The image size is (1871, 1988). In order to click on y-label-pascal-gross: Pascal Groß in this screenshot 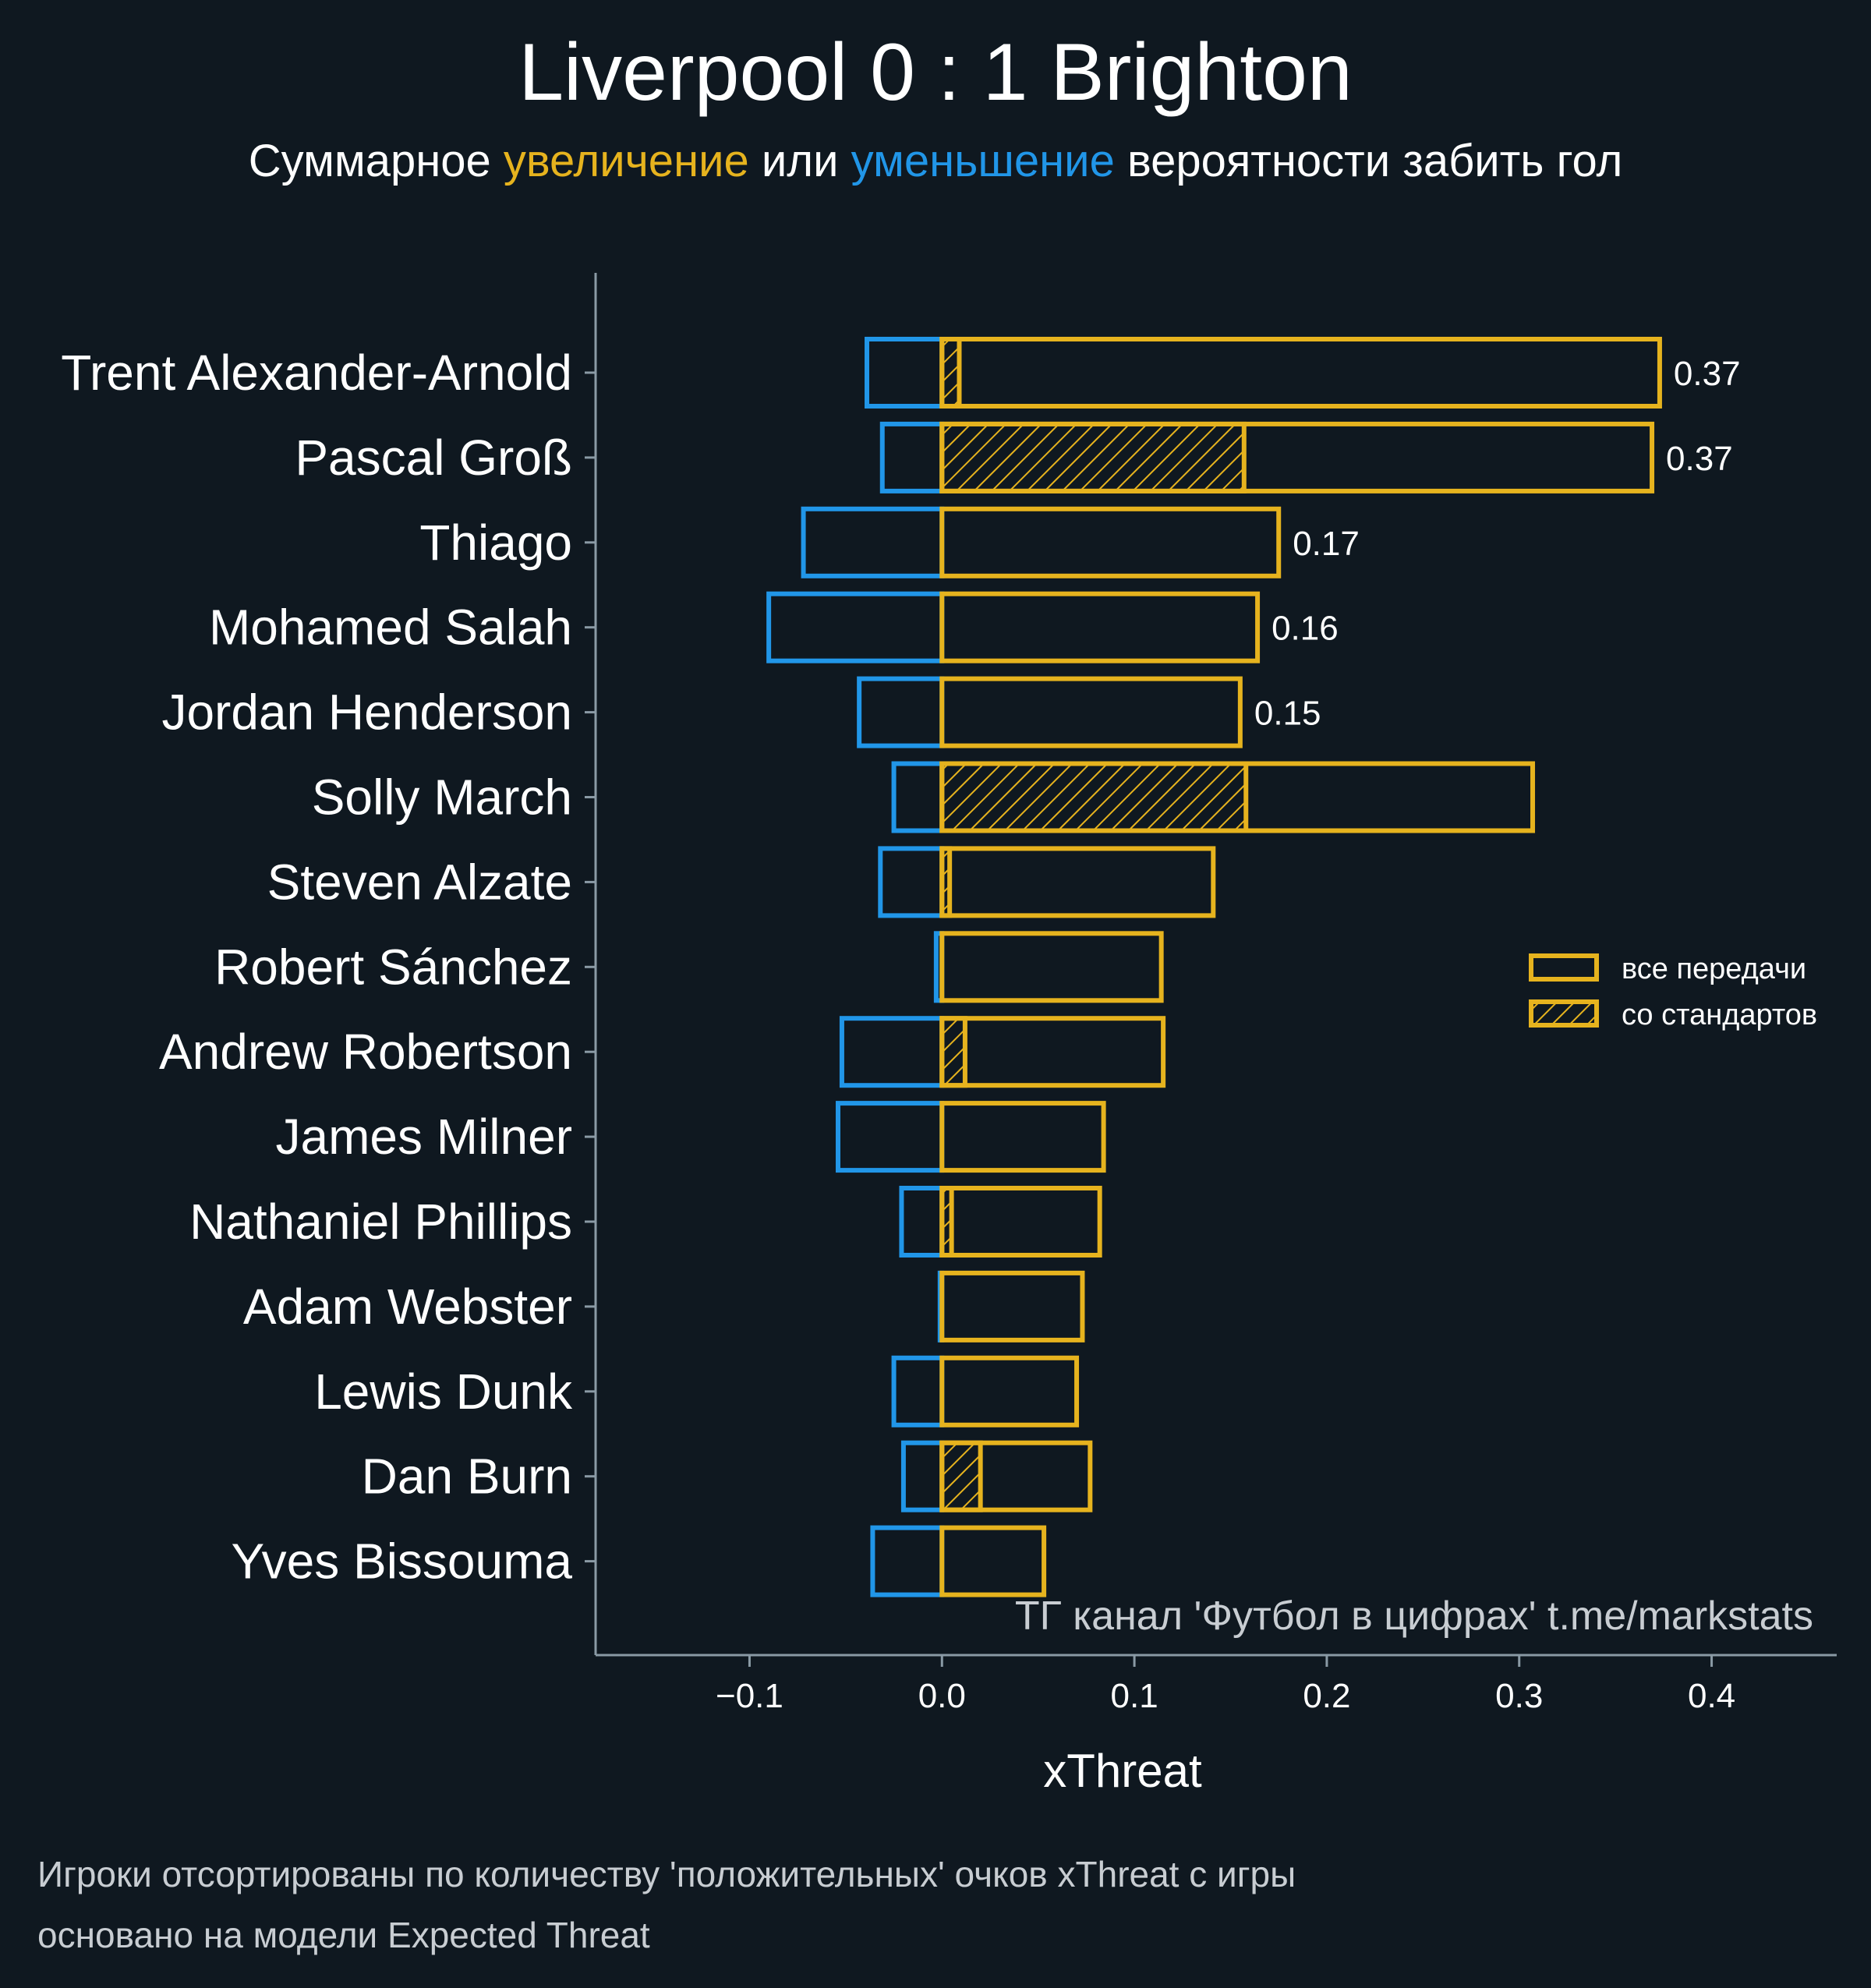, I will do `click(433, 458)`.